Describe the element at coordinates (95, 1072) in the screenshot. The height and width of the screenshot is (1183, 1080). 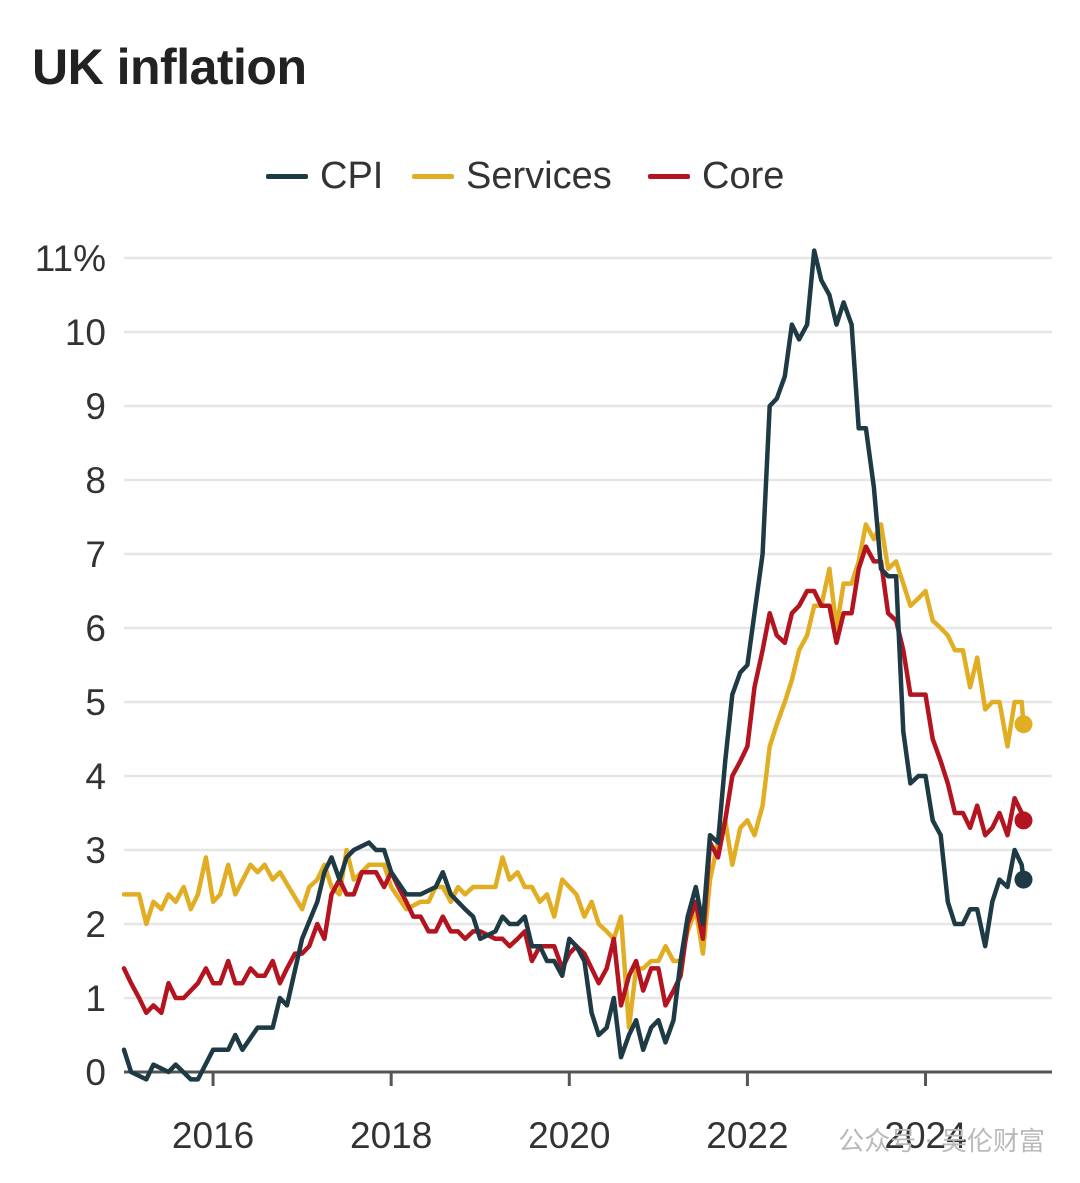
I see `y-tick-label: 0` at that location.